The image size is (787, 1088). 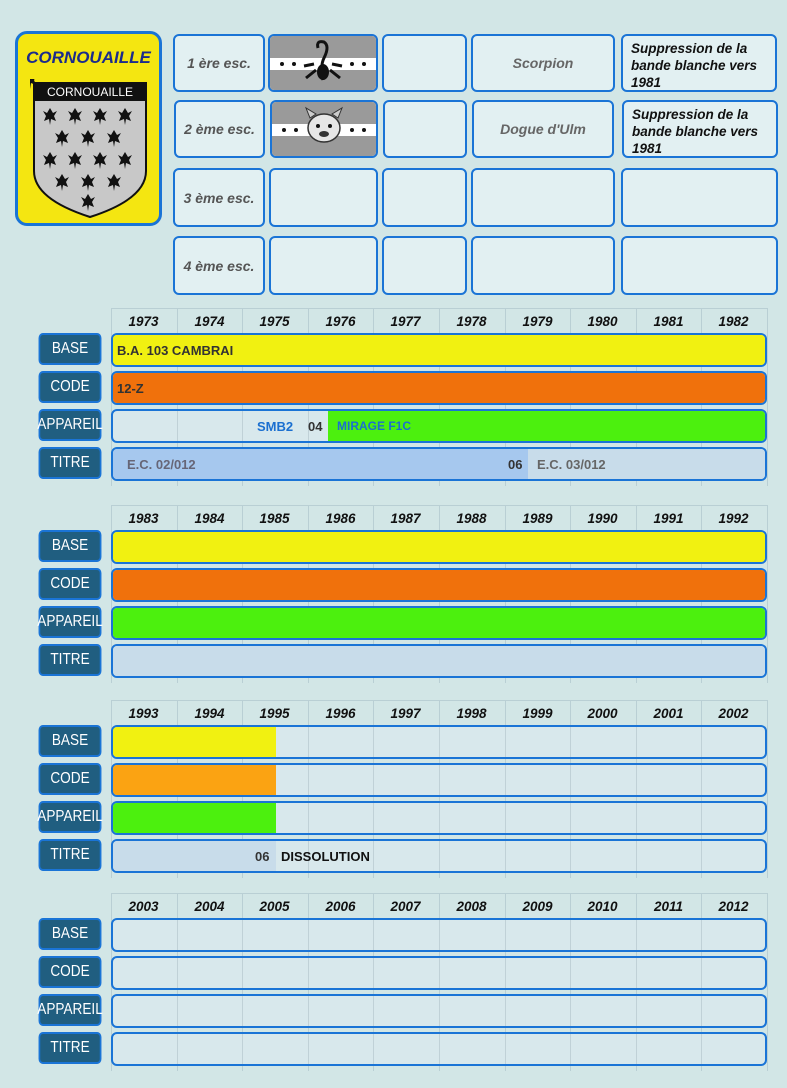 I want to click on appareil-text-a: SMB2, so click(x=275, y=426).